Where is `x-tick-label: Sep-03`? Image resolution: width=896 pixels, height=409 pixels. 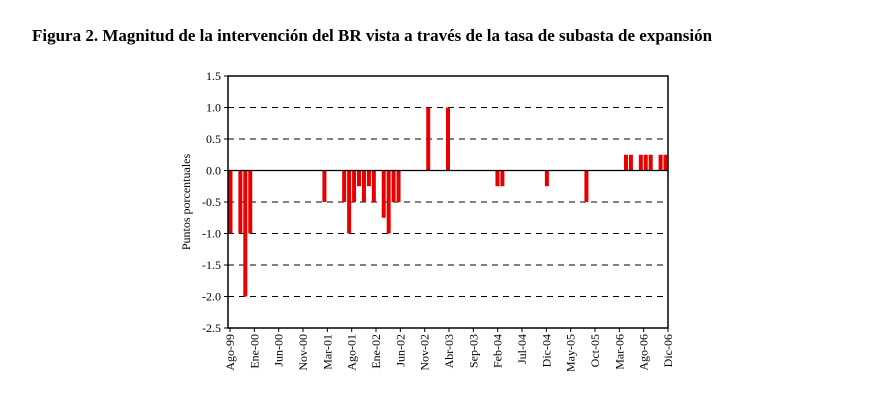
x-tick-label: Sep-03 is located at coordinates (473, 351).